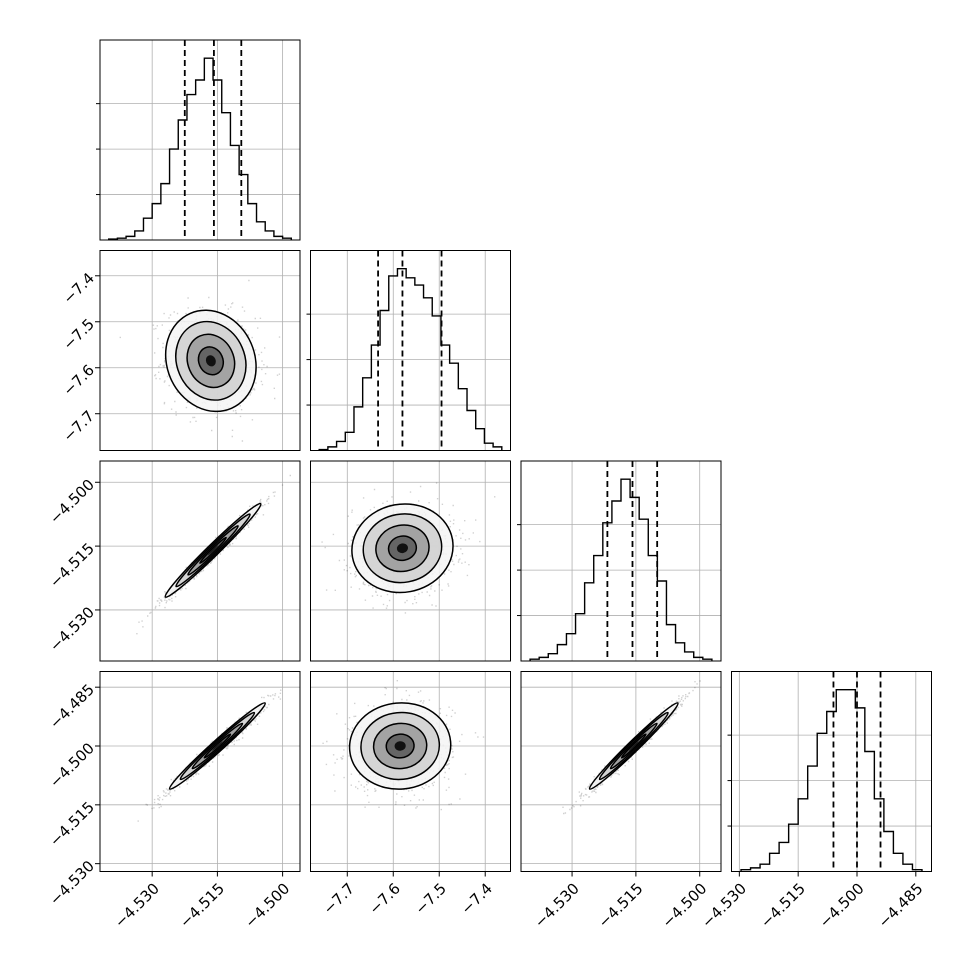 This screenshot has height=970, width=970. What do you see at coordinates (901, 906) in the screenshot?
I see `x-tick-label: −4.485` at bounding box center [901, 906].